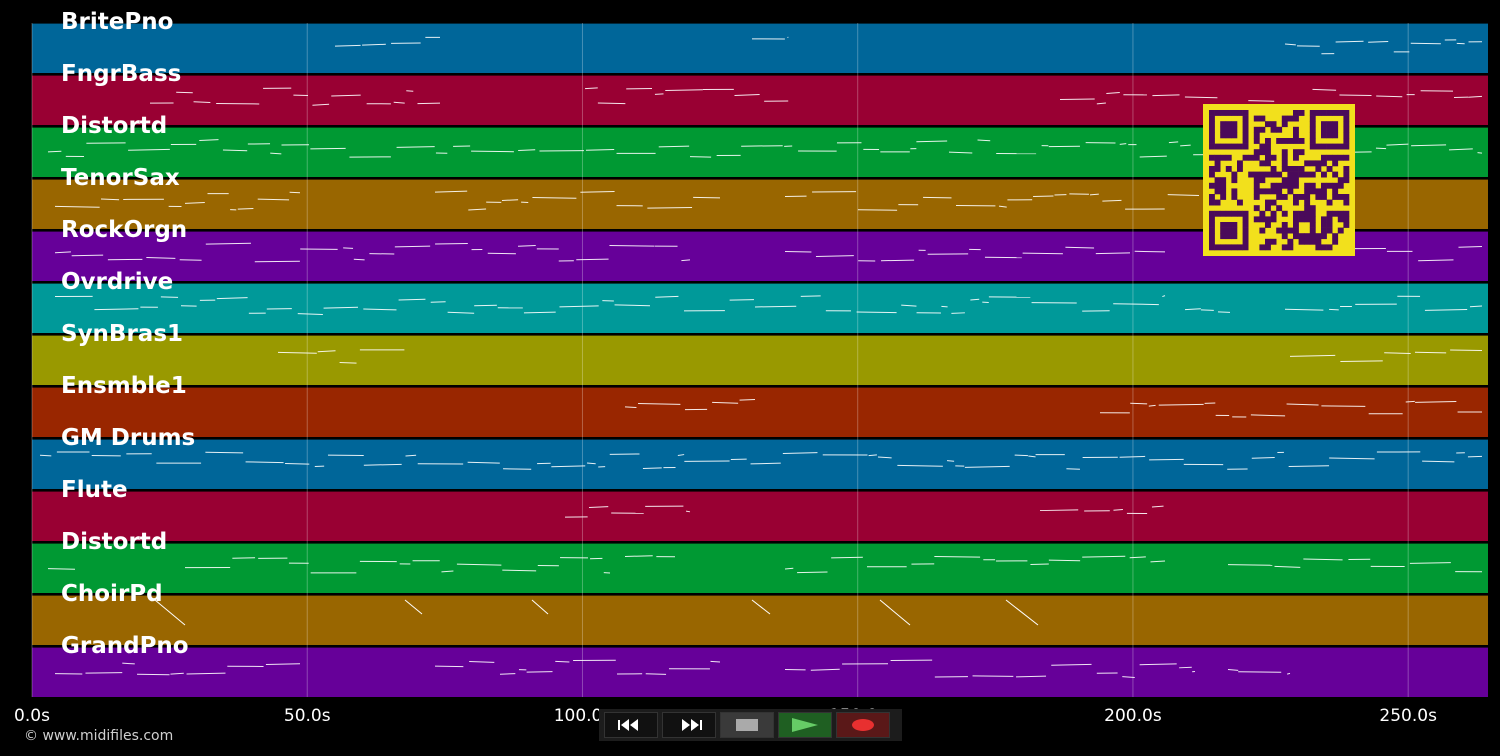 This screenshot has width=1500, height=756. Describe the element at coordinates (747, 725) in the screenshot. I see `stop-button` at that location.